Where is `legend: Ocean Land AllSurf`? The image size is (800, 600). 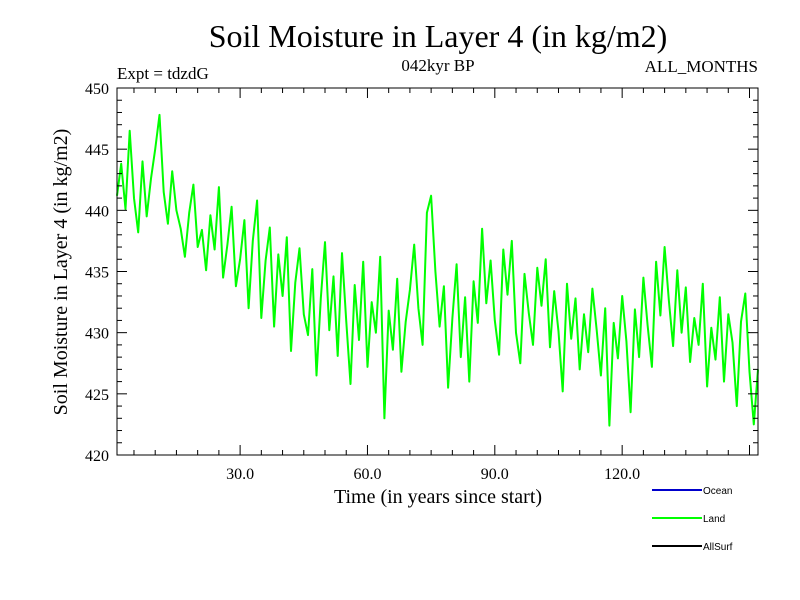
legend: Ocean Land AllSurf is located at coordinates (692, 519).